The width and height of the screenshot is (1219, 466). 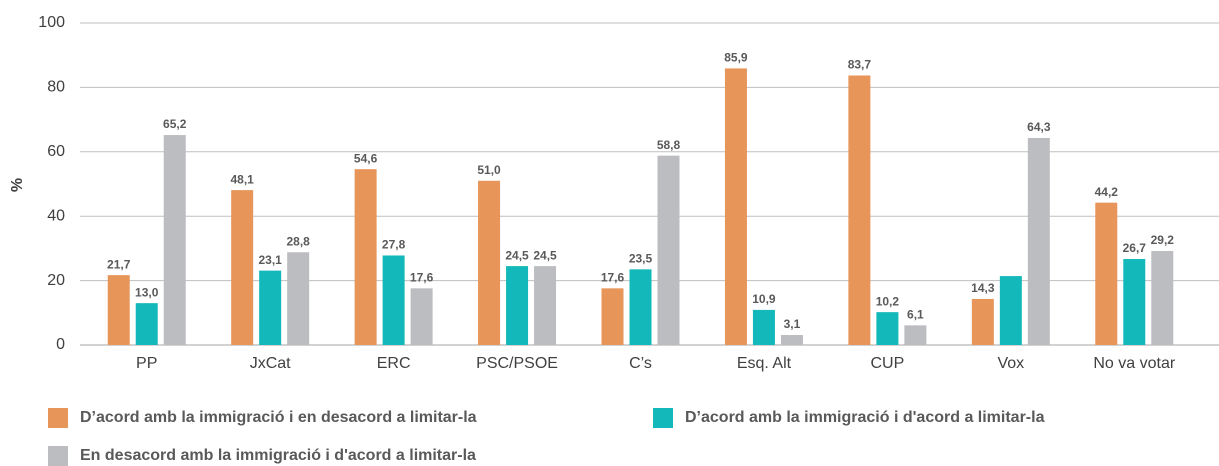 What do you see at coordinates (1010, 363) in the screenshot?
I see `x-tick-label: Vox` at bounding box center [1010, 363].